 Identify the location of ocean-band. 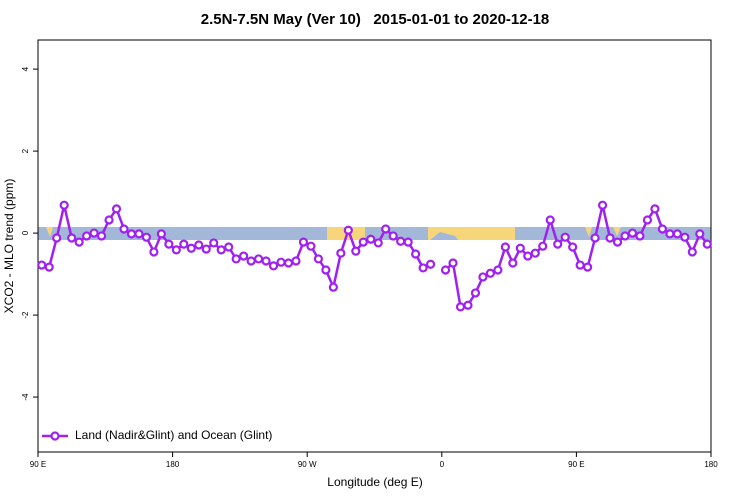
(374, 233).